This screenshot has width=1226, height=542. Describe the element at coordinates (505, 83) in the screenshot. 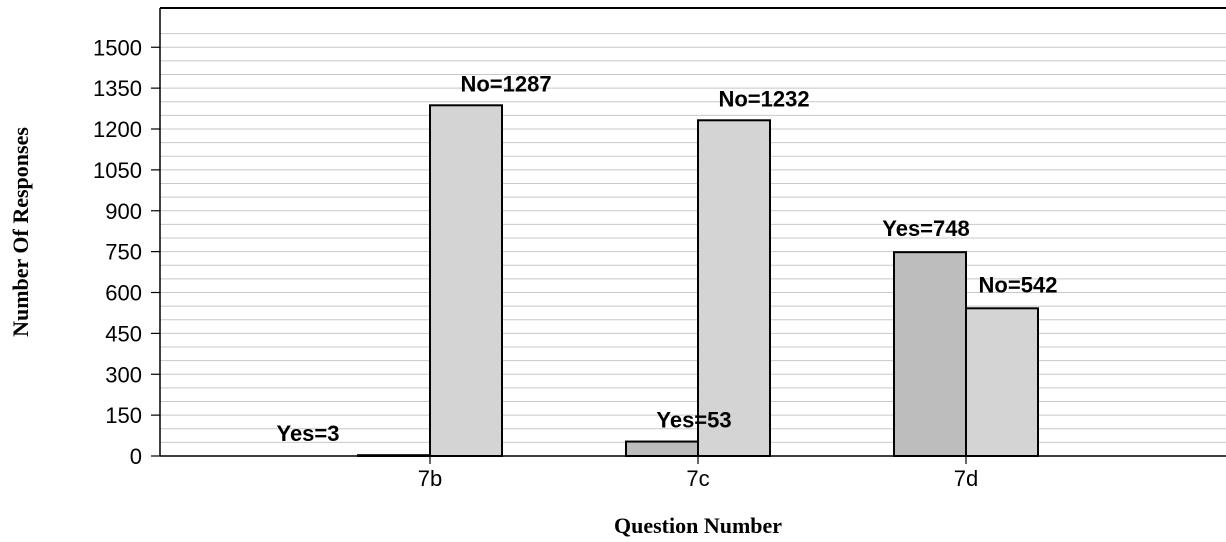

I see `data-label: No=1287` at that location.